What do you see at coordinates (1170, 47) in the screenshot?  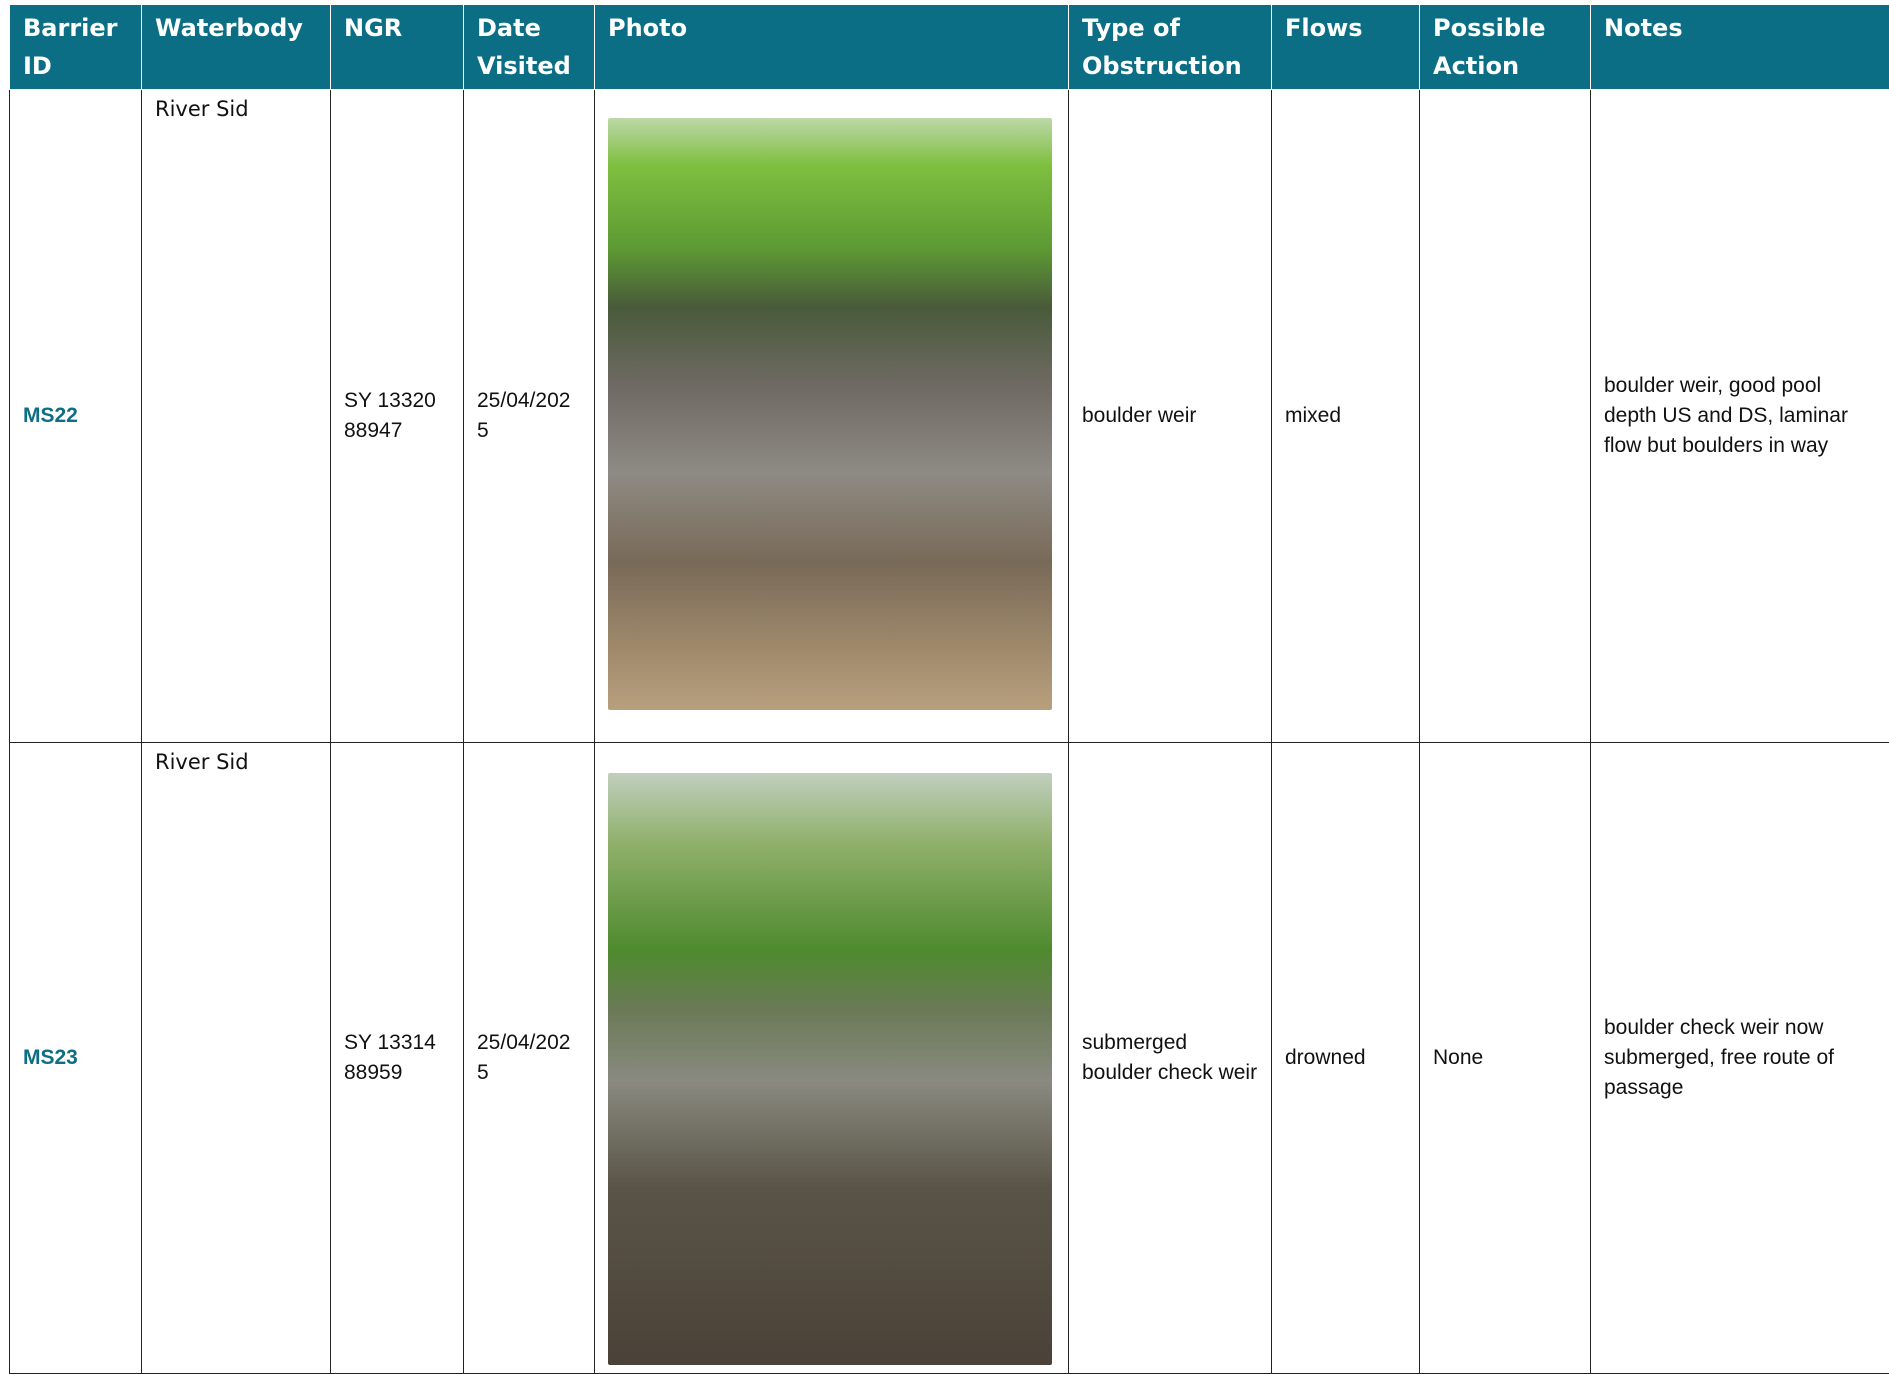 I see `column-header: Type of Obstruction` at bounding box center [1170, 47].